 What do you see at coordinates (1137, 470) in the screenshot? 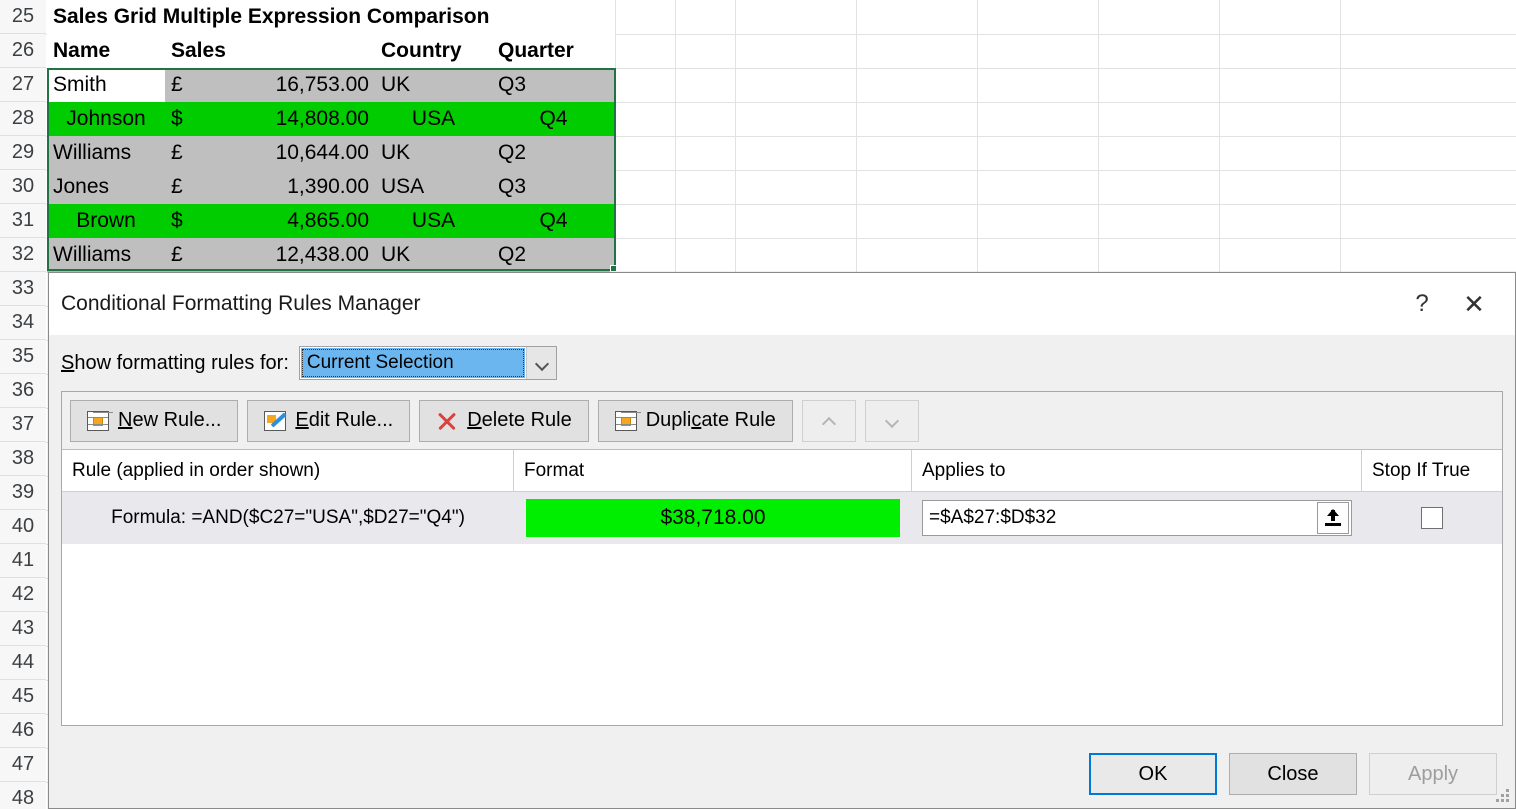
I see `header-applies-to: Applies to` at bounding box center [1137, 470].